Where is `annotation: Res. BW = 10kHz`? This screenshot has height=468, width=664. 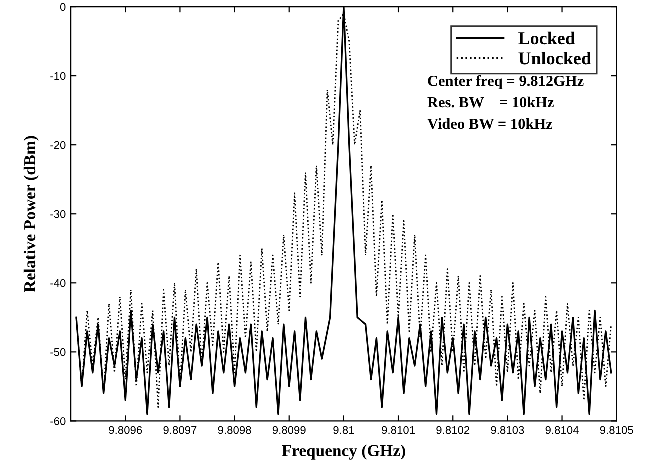
annotation: Res. BW = 10kHz is located at coordinates (491, 102).